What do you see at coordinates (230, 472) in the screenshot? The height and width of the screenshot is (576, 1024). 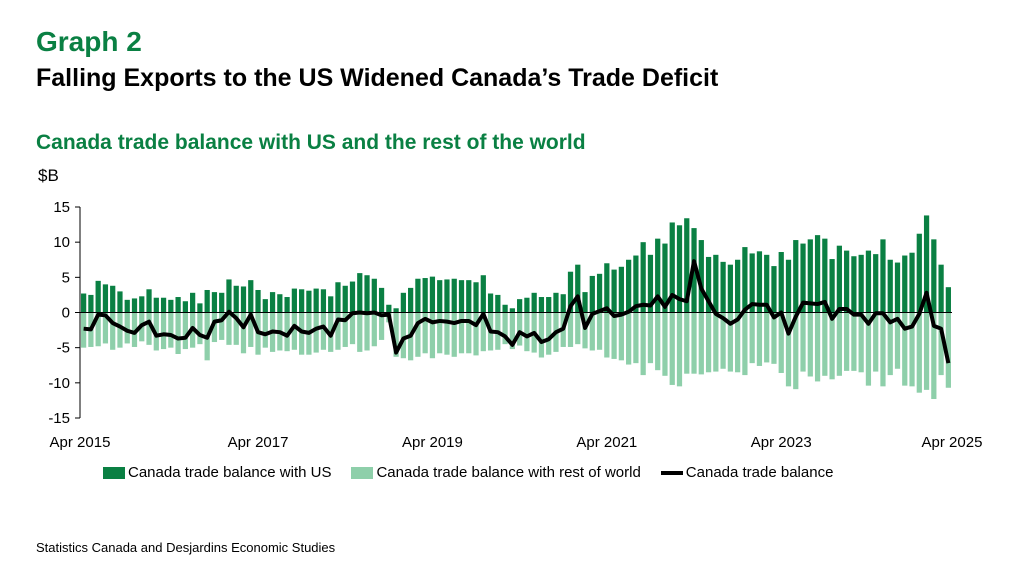 I see `legend-label-us: Canada trade balance with US` at bounding box center [230, 472].